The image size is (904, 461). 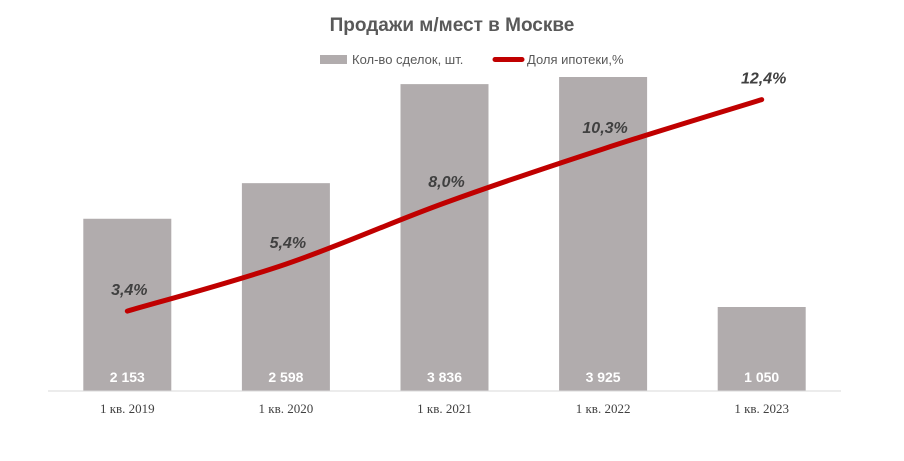 I want to click on x-tick-label-4: 1 кв. 2022, so click(x=603, y=408).